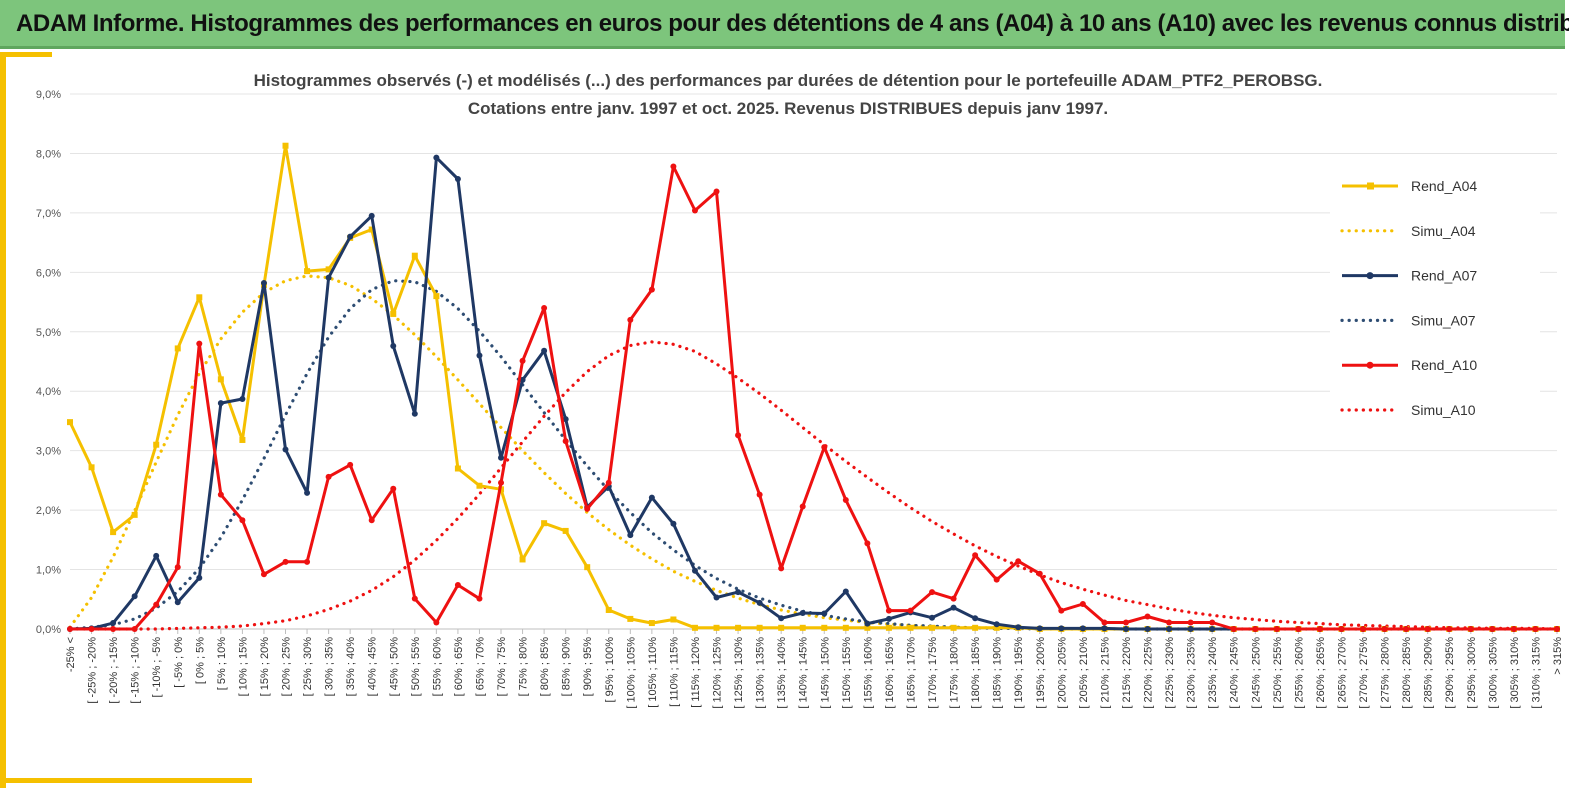 The width and height of the screenshot is (1569, 789). Describe the element at coordinates (480, 667) in the screenshot. I see `x-tick-label: [ 65% ; 70%` at that location.